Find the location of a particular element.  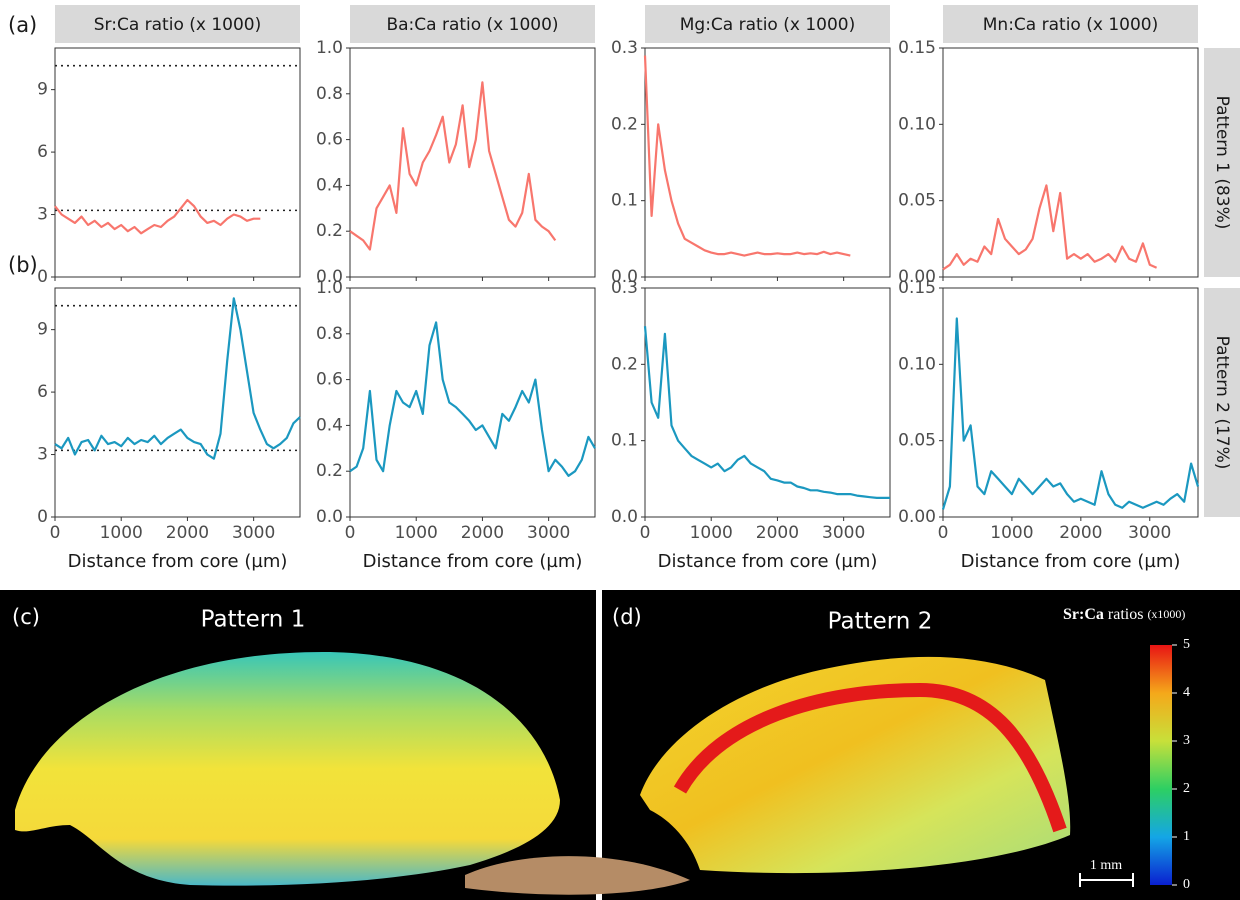

colorbar-tick-label: 1 is located at coordinates (1186, 836).